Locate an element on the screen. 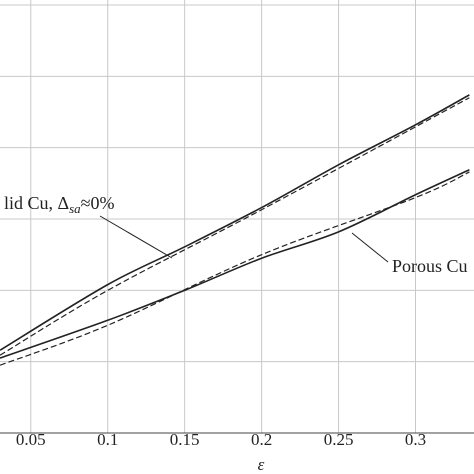 This screenshot has width=474, height=474. annotation-text: ≈0% is located at coordinates (98, 203).